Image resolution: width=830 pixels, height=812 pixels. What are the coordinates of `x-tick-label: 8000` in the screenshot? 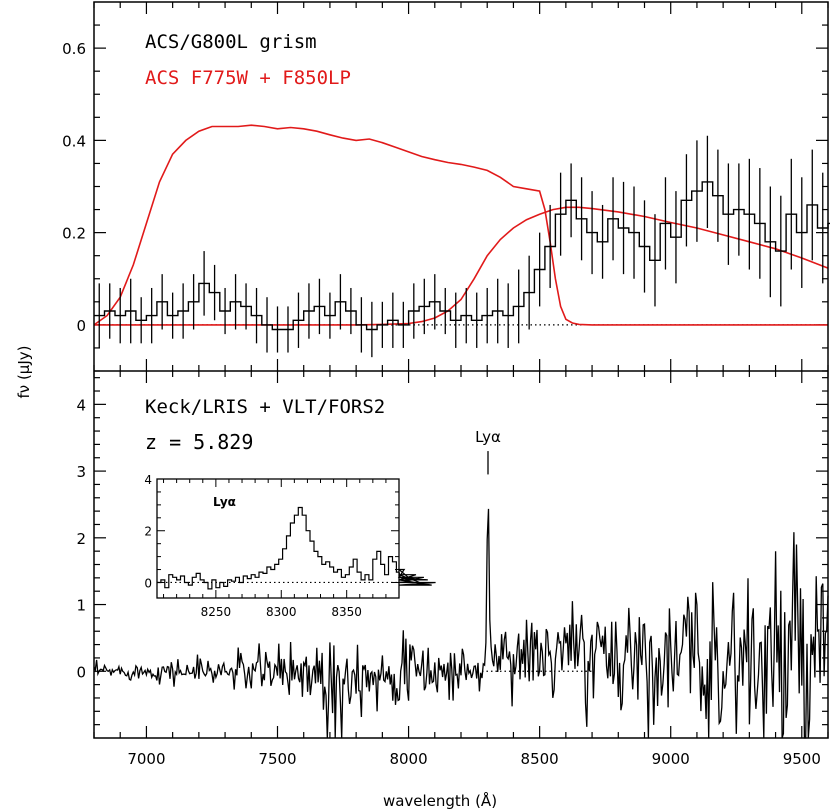 It's located at (408, 759).